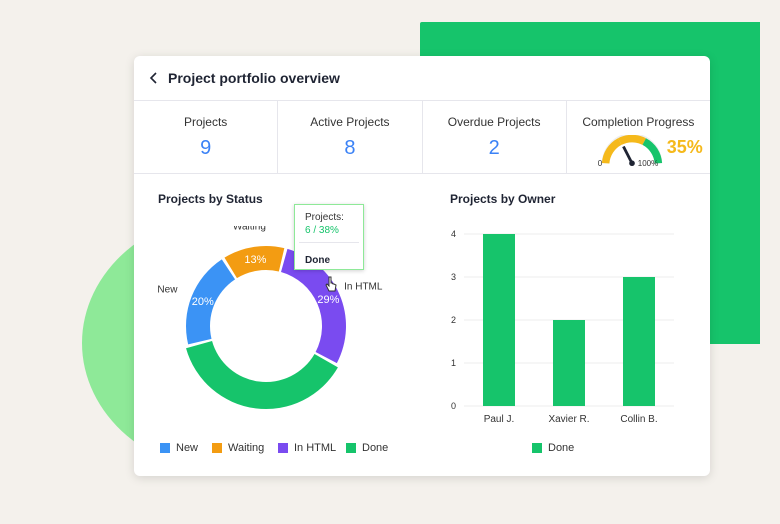  Describe the element at coordinates (499, 320) in the screenshot. I see `bar-paul-j-` at that location.